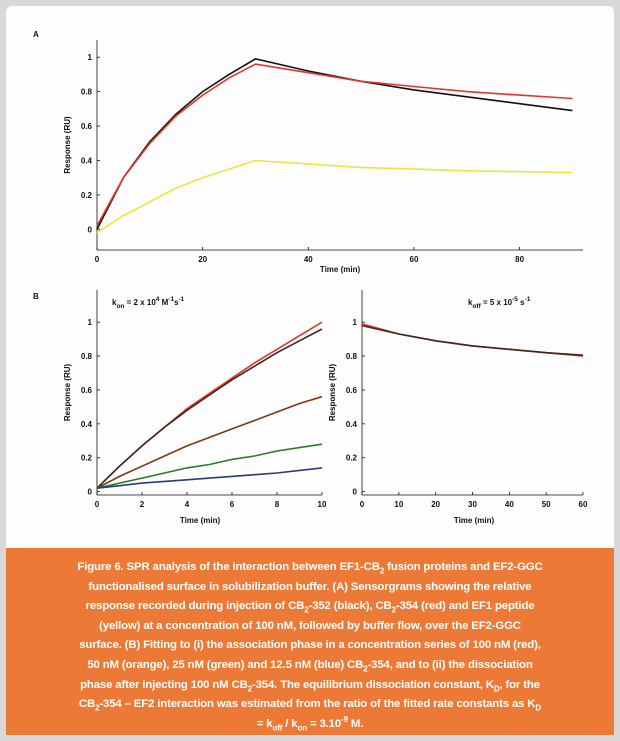 The image size is (620, 741). I want to click on x-tick-label: 8, so click(277, 504).